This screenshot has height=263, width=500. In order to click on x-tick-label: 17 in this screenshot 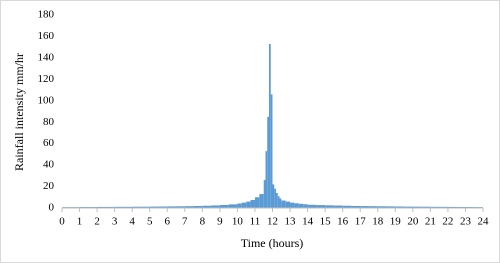, I will do `click(361, 222)`.